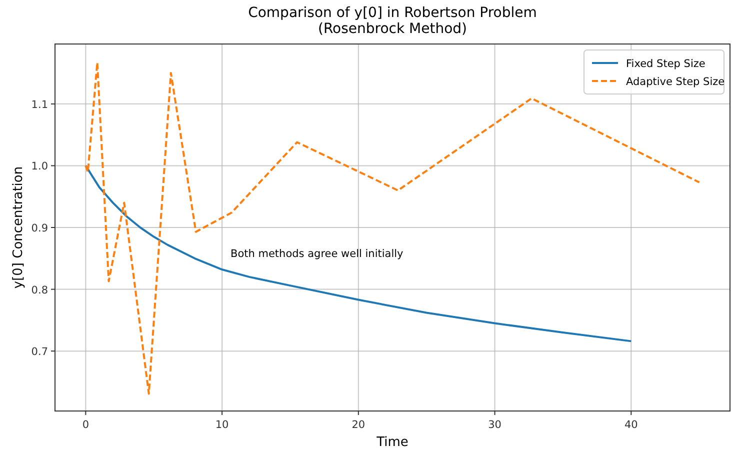 This screenshot has width=744, height=450. What do you see at coordinates (222, 425) in the screenshot?
I see `x-tick-label: 10` at bounding box center [222, 425].